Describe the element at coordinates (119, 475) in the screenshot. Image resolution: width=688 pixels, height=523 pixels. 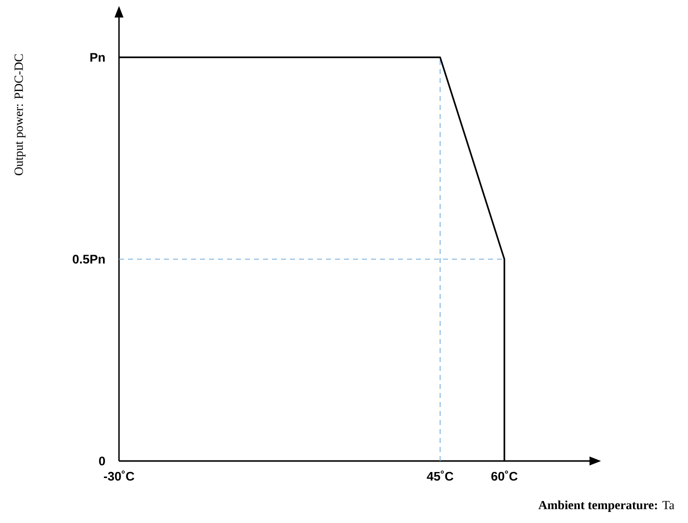
I see `x-tick-label: -30˚C` at that location.